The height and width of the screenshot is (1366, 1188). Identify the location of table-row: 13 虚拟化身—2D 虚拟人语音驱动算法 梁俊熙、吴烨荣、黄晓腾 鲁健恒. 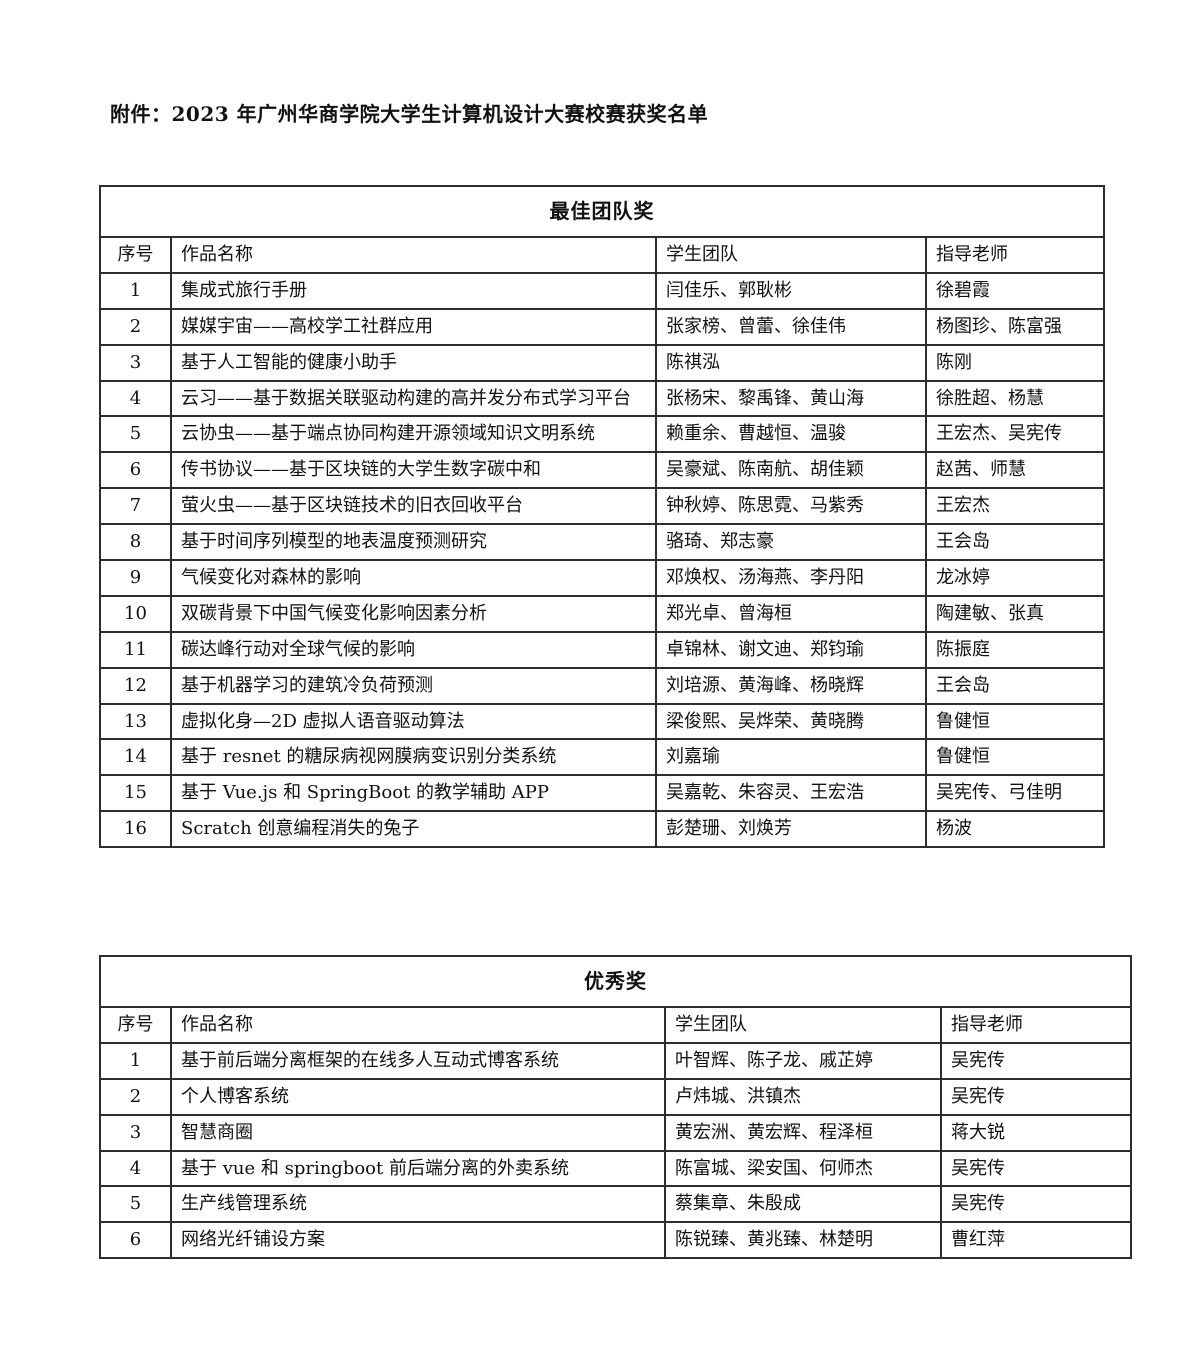
(602, 721).